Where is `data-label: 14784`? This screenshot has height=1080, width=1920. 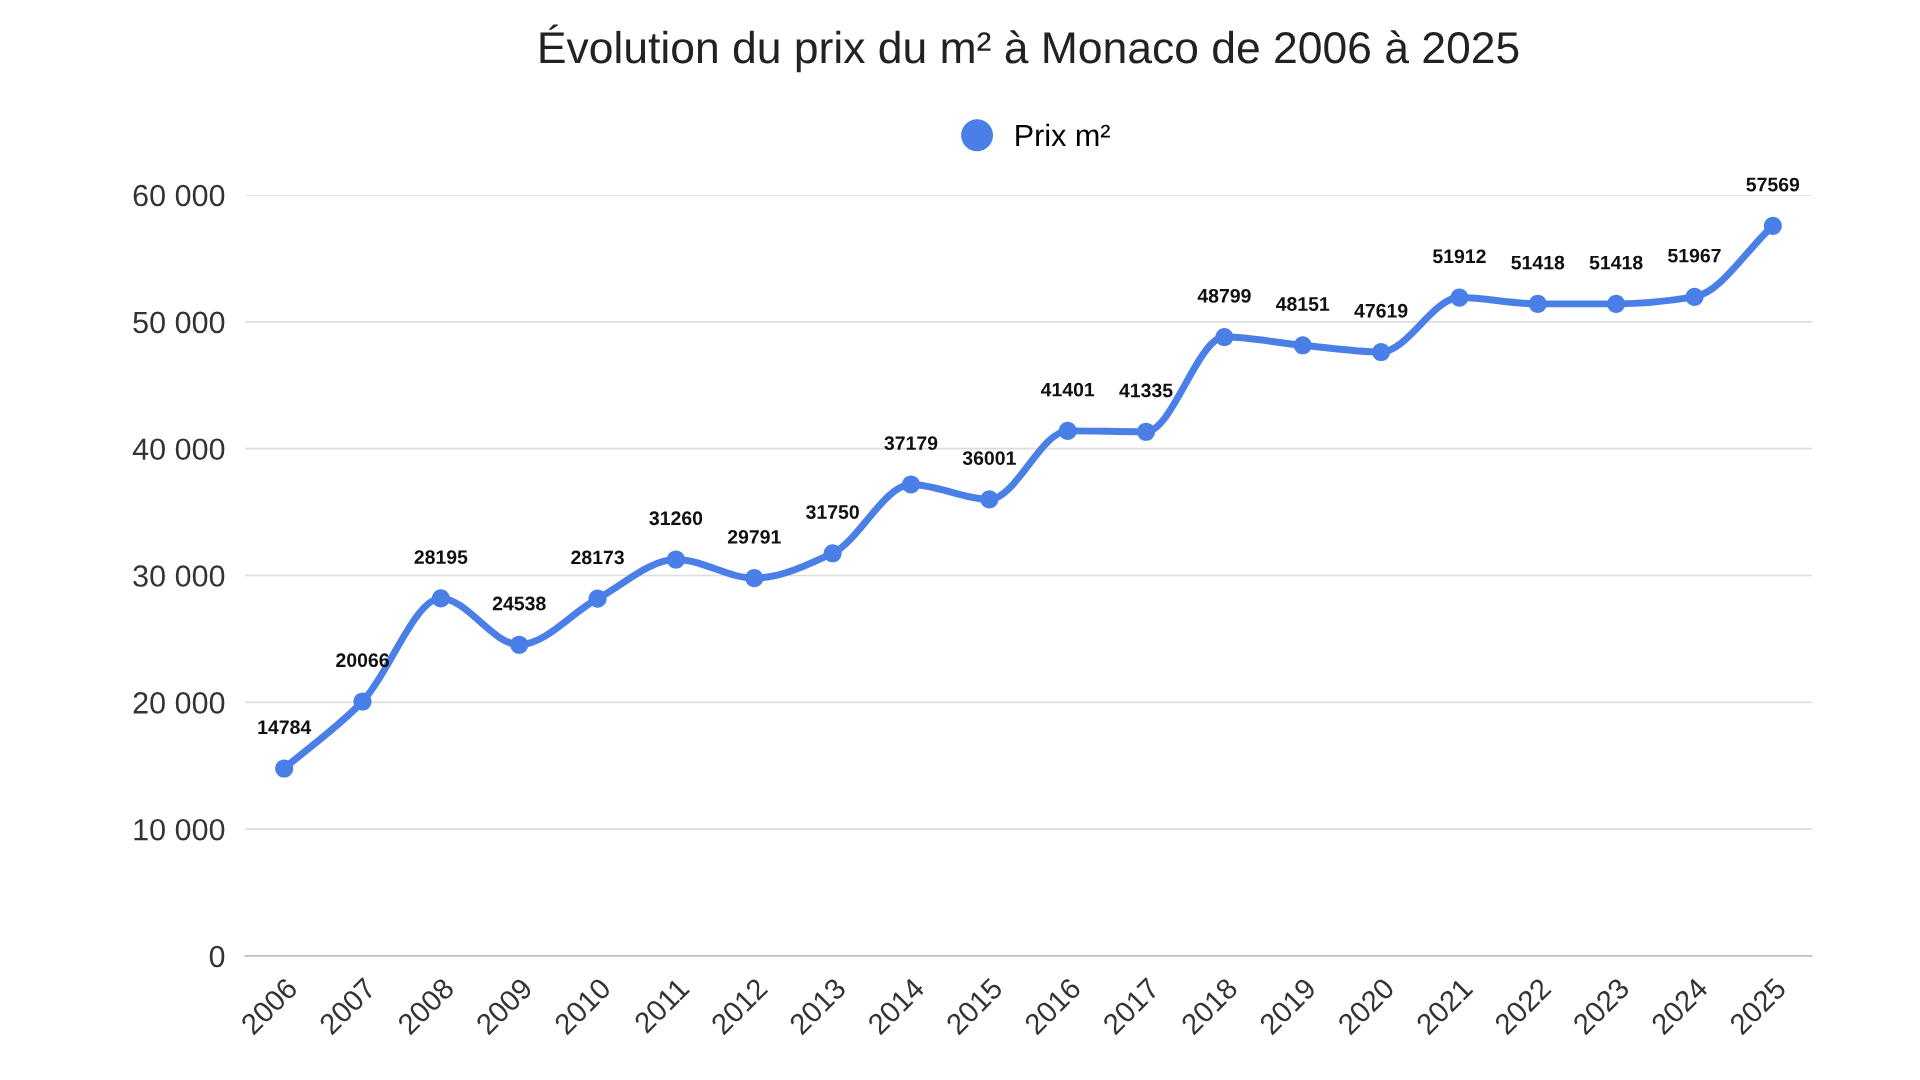 data-label: 14784 is located at coordinates (285, 727).